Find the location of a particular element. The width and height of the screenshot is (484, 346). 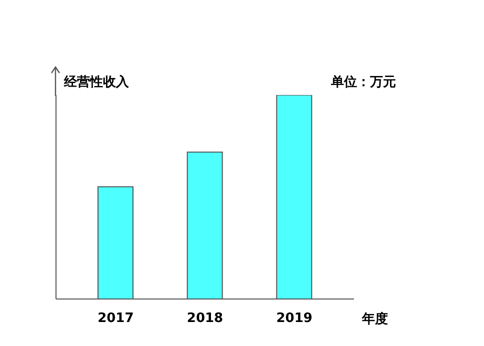

x-tick-label: 2018 is located at coordinates (205, 318).